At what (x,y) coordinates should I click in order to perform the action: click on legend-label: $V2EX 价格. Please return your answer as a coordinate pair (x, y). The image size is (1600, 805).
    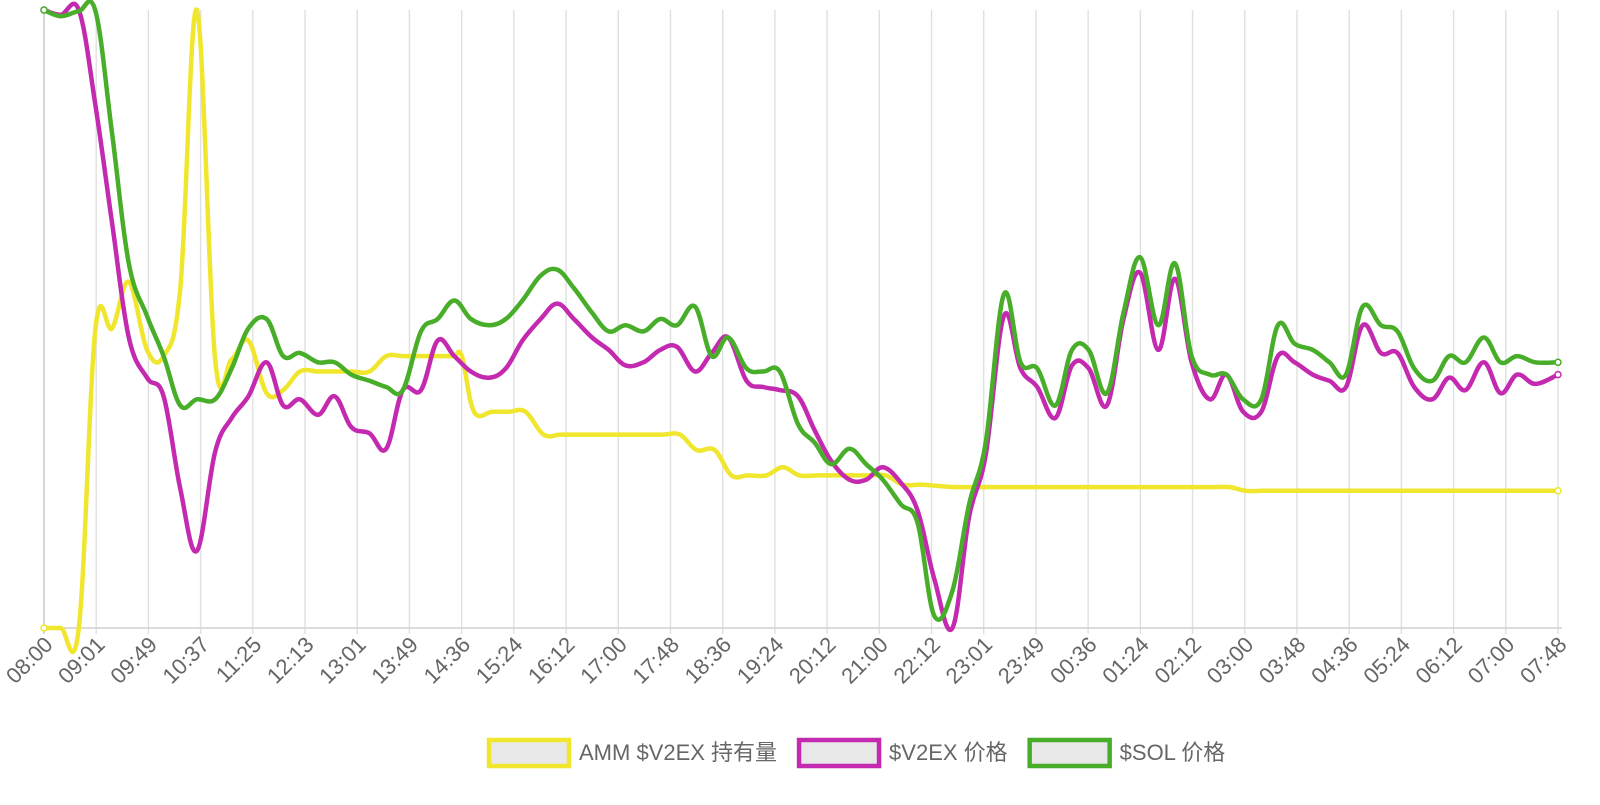
    Looking at the image, I should click on (948, 752).